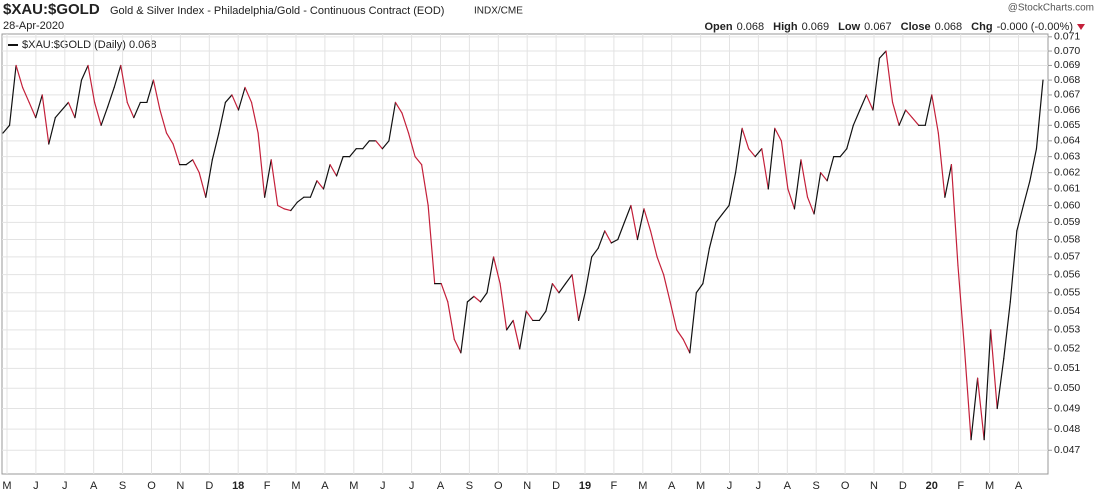  What do you see at coordinates (816, 27) in the screenshot?
I see `quote-value: 0.069` at bounding box center [816, 27].